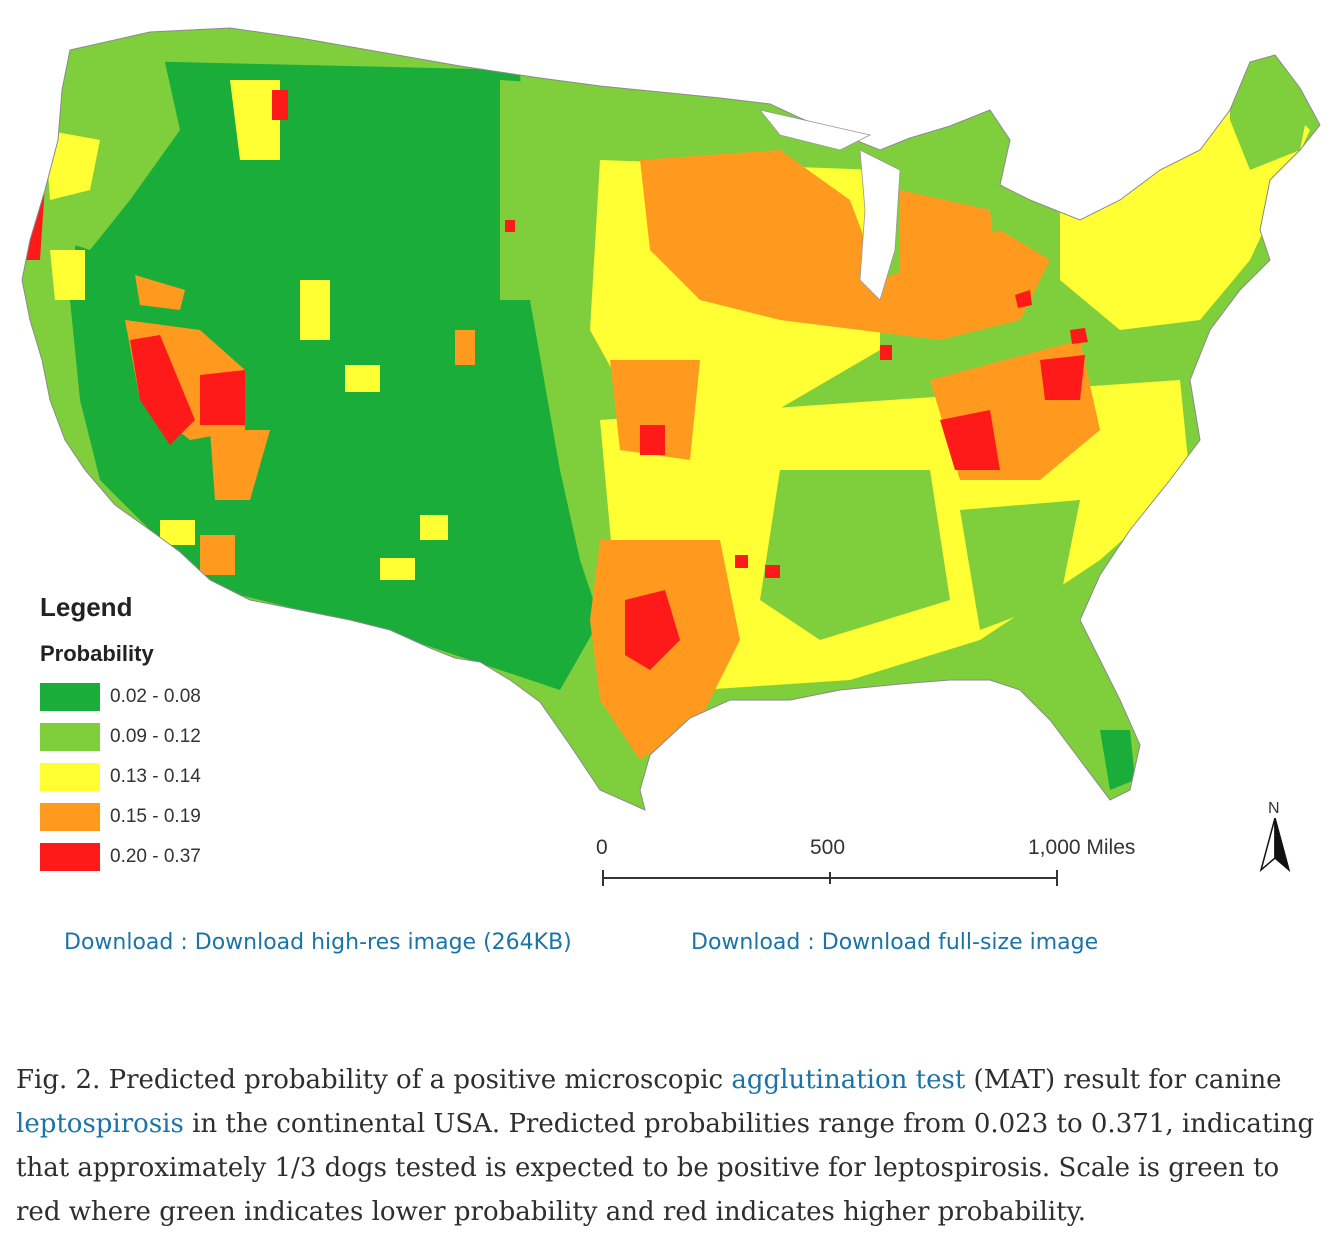 Image resolution: width=1330 pixels, height=1247 pixels. Describe the element at coordinates (1275, 840) in the screenshot. I see `north-arrow-icon: N` at that location.